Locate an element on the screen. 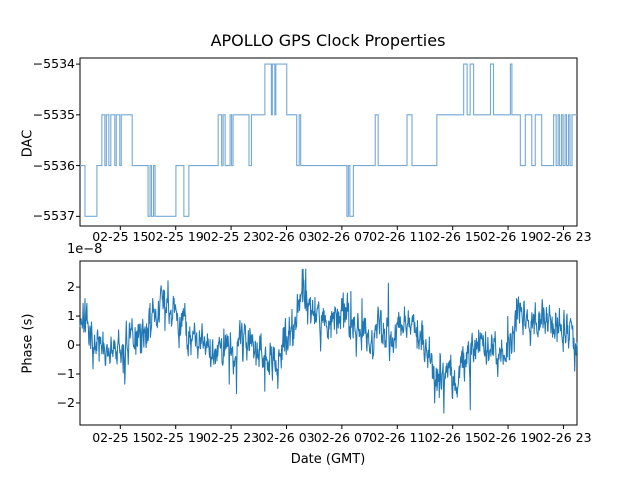  figure-title: APOLLO GPS Clock Properties is located at coordinates (328, 40).